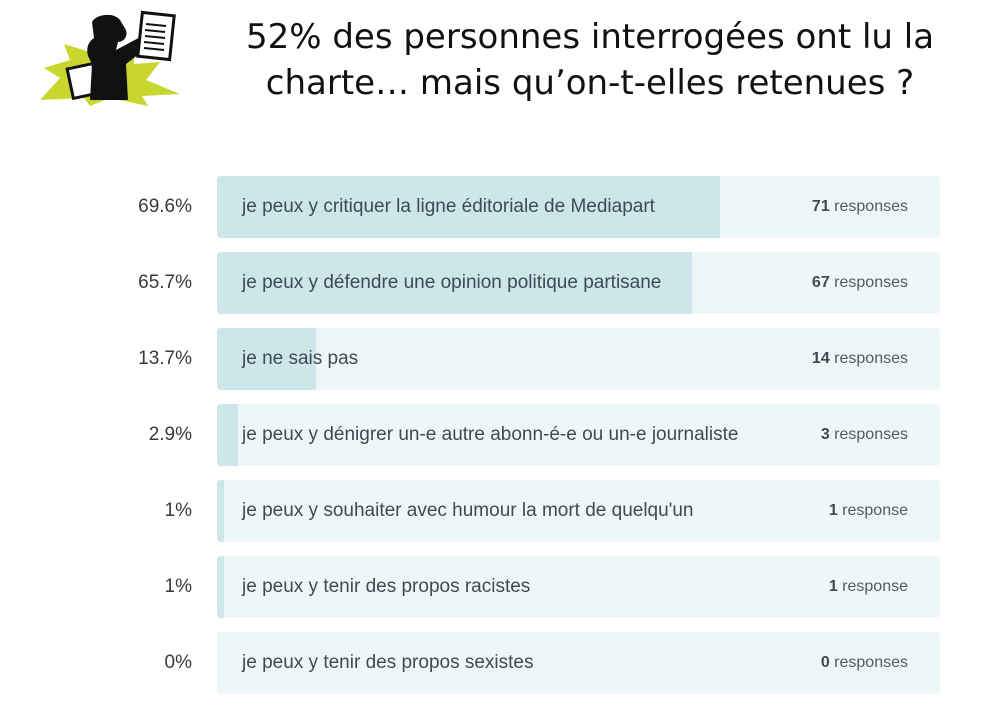 This screenshot has width=1000, height=721. What do you see at coordinates (820, 358) in the screenshot?
I see `response-count-number: 14` at bounding box center [820, 358].